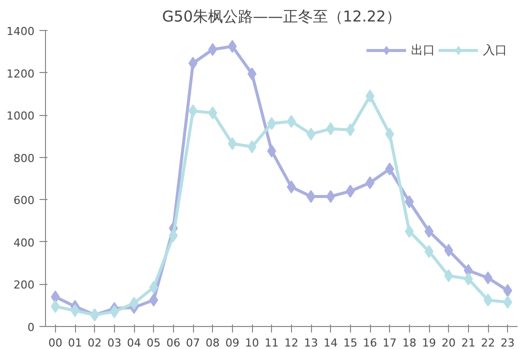 The height and width of the screenshot is (349, 527). I want to click on legend-label: 出口, so click(423, 50).